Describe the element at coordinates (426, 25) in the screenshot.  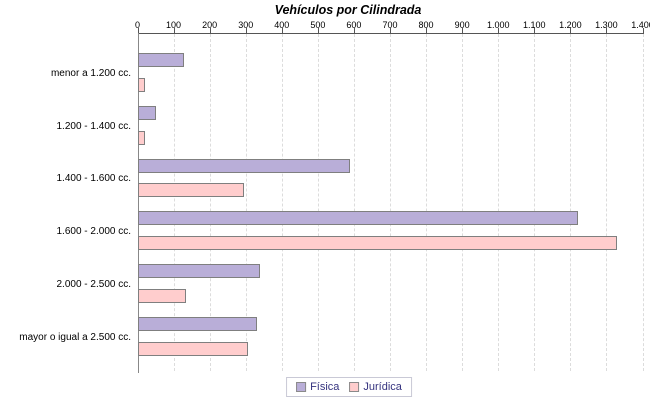
I see `x-tick-label: 800` at that location.